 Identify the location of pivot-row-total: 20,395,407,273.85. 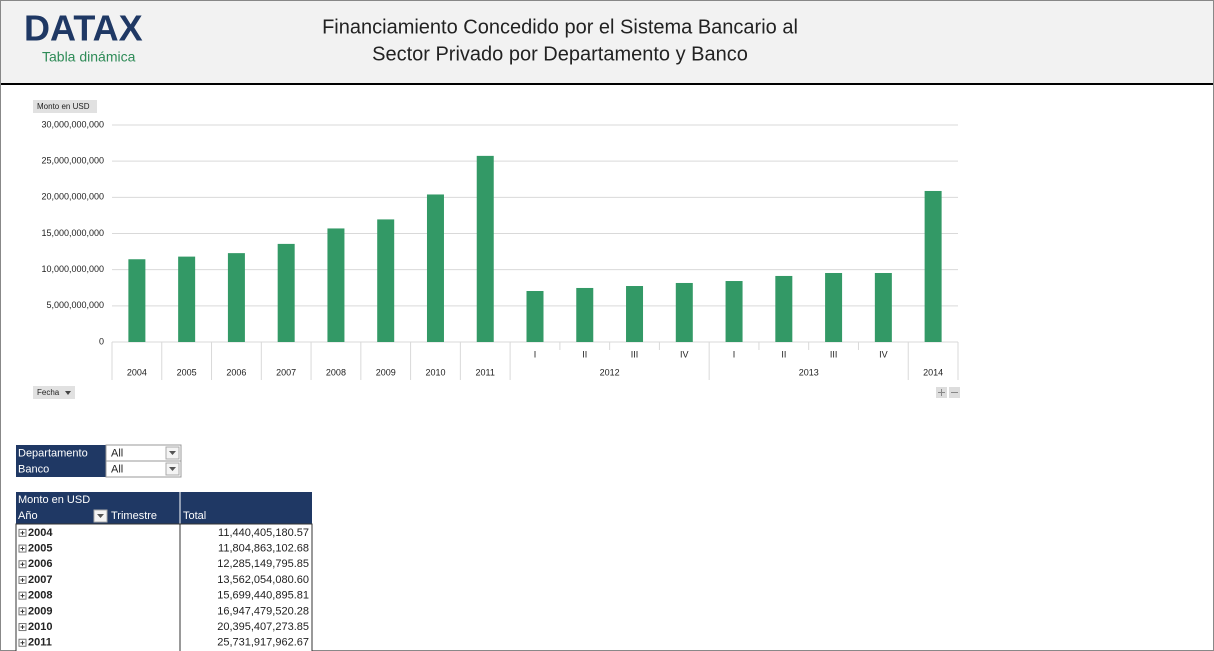
(263, 627).